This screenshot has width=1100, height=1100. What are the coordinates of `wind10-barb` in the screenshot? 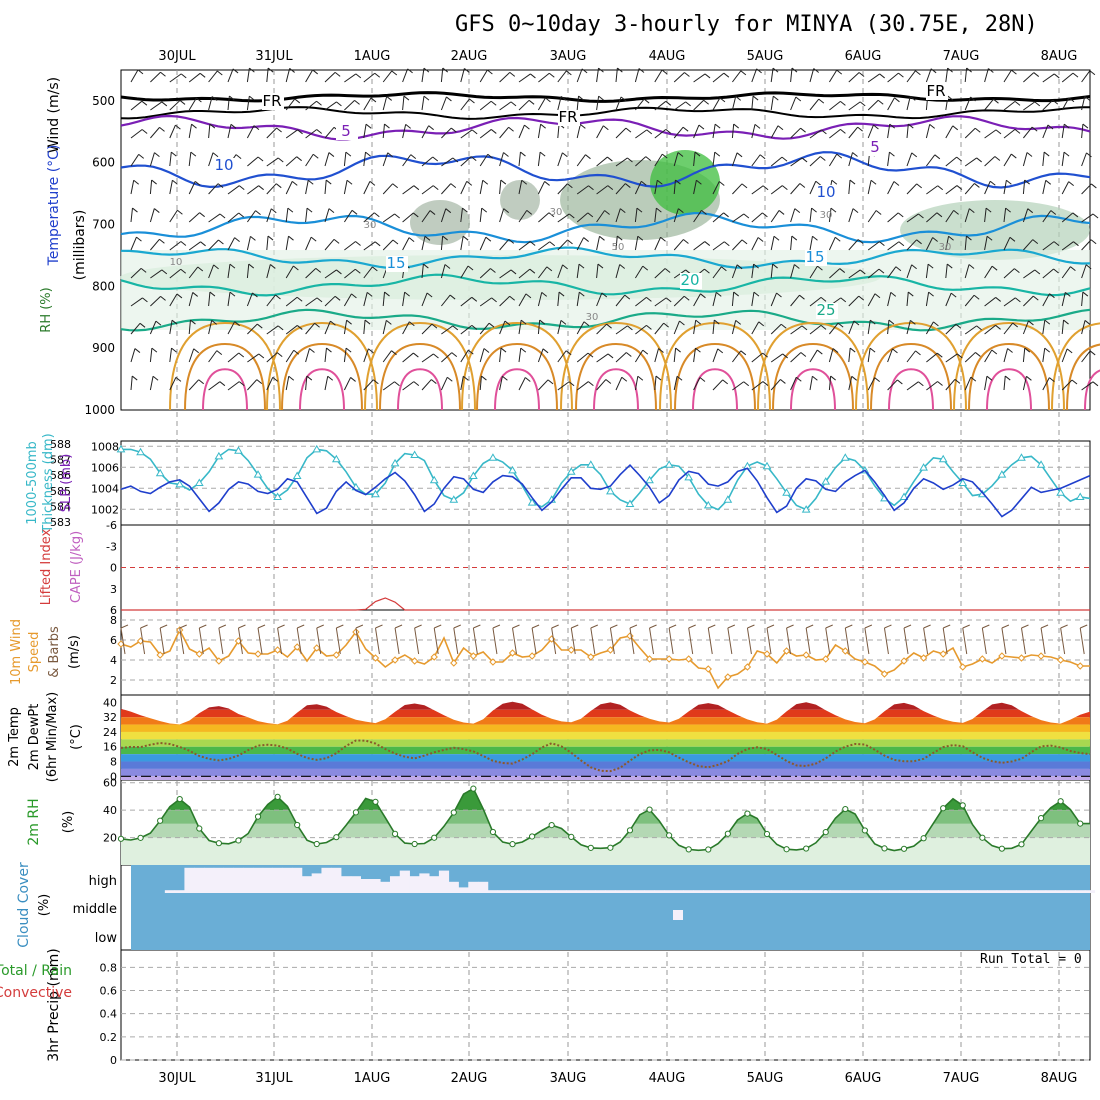 It's located at (123, 641).